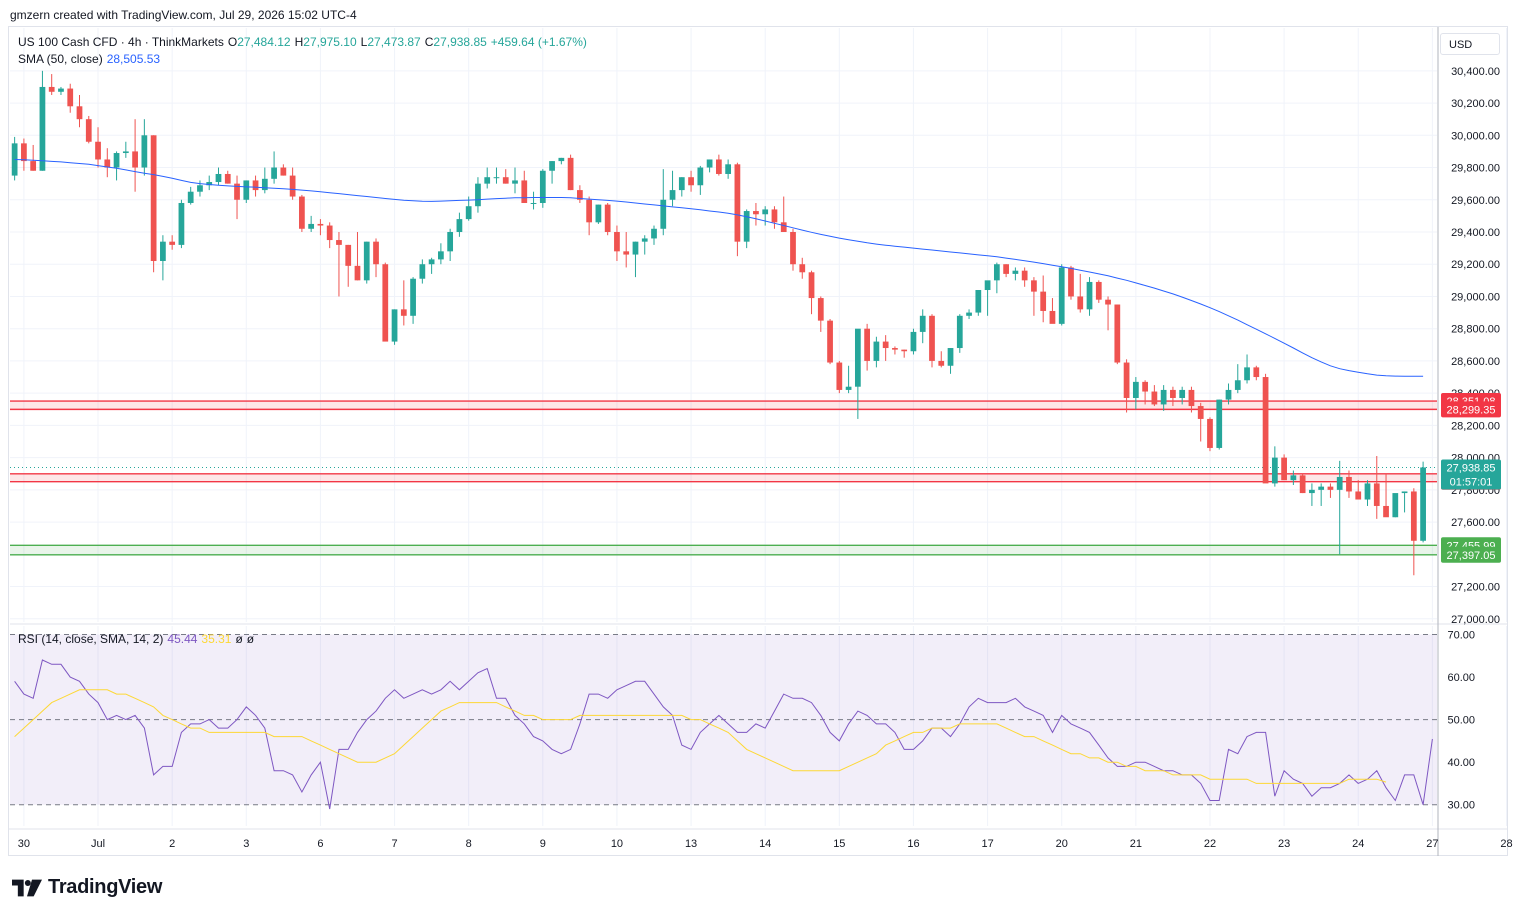  I want to click on time-tick-label: 27, so click(1432, 844).